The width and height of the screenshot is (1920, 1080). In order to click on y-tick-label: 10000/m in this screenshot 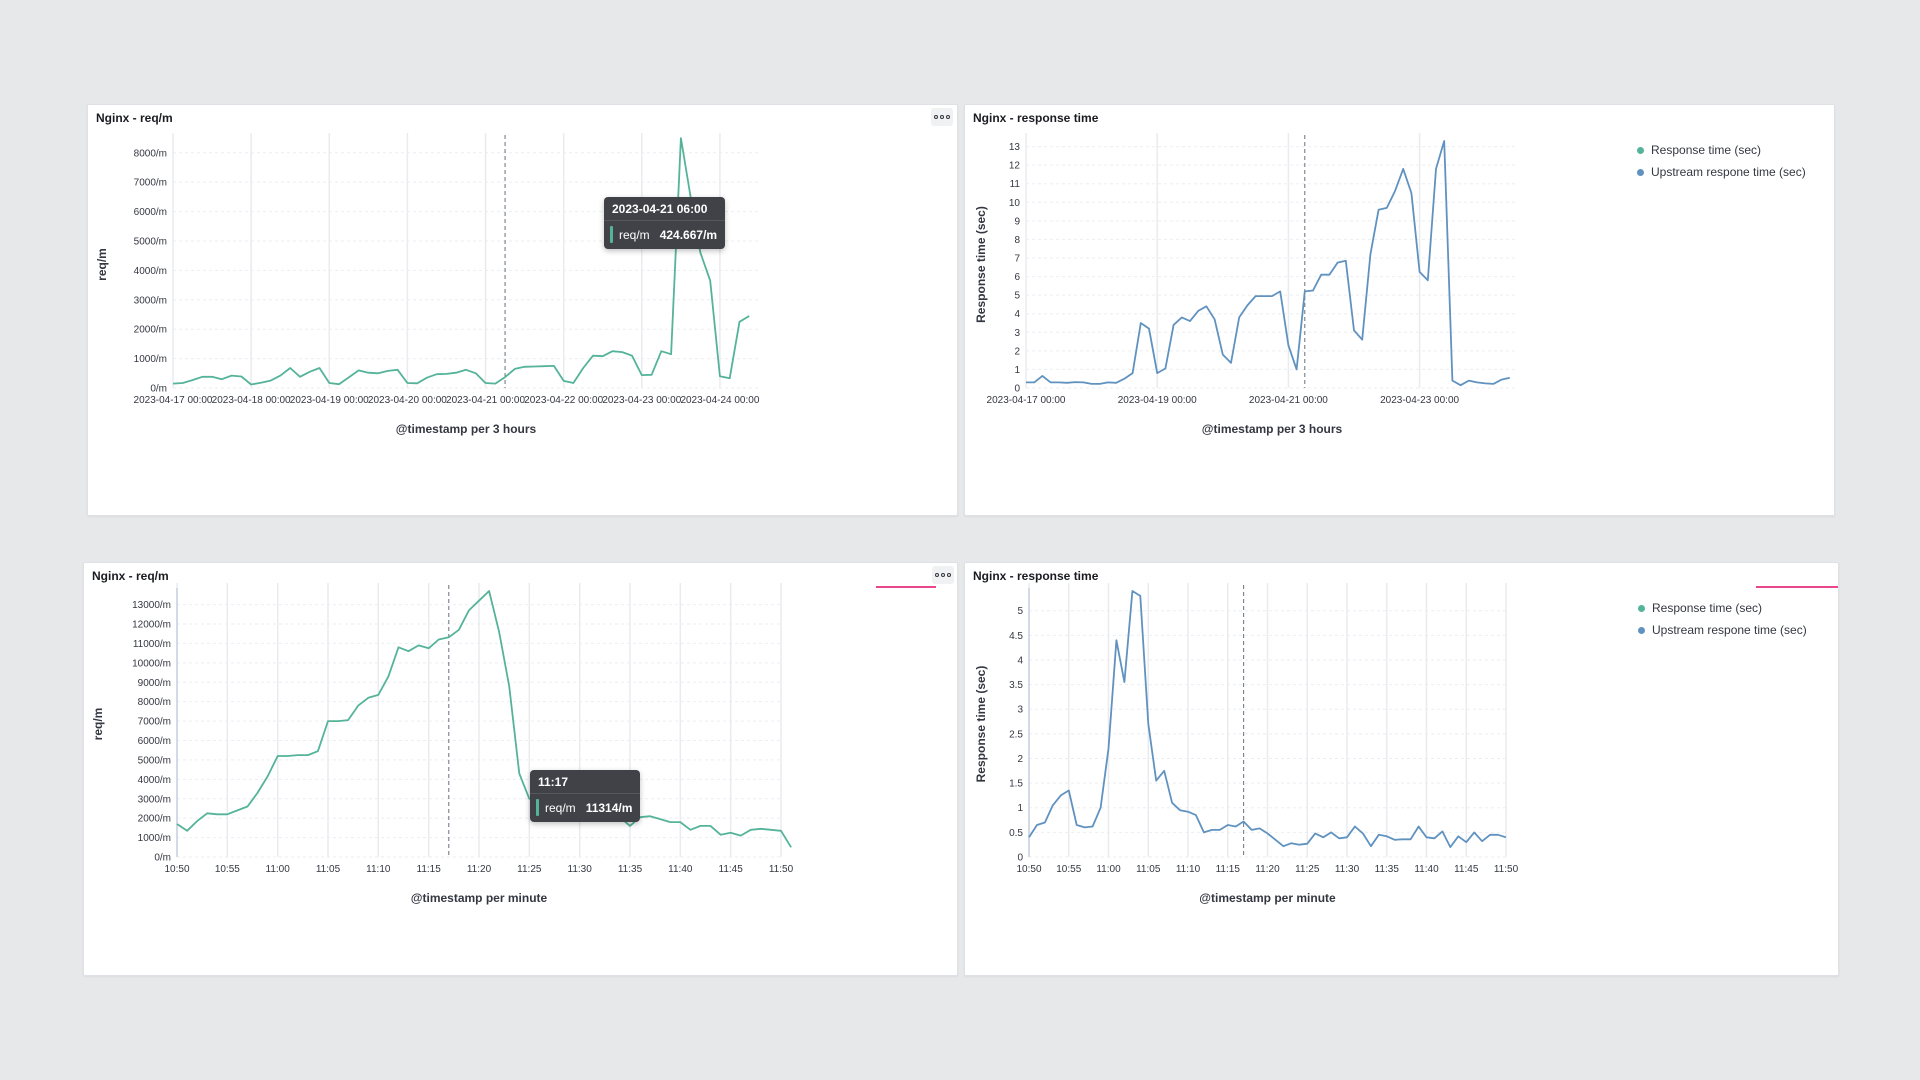, I will do `click(151, 663)`.